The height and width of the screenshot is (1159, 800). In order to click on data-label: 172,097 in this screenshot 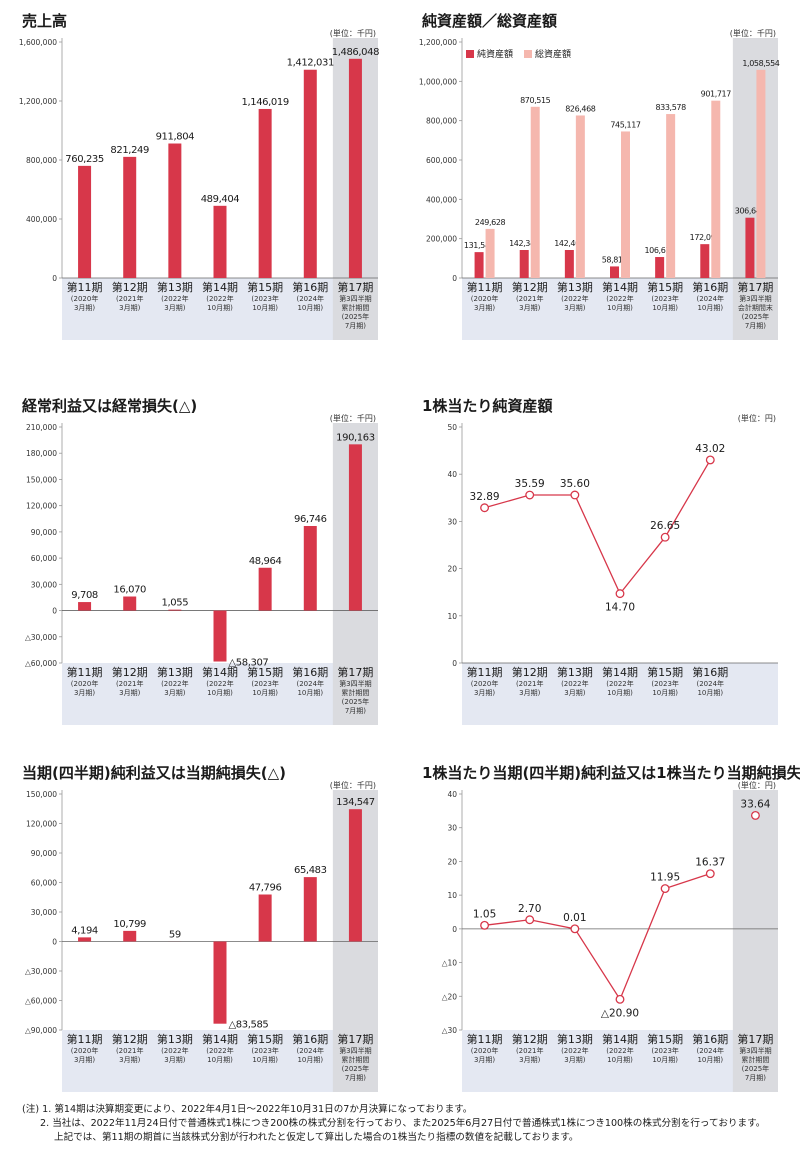, I will do `click(705, 237)`.